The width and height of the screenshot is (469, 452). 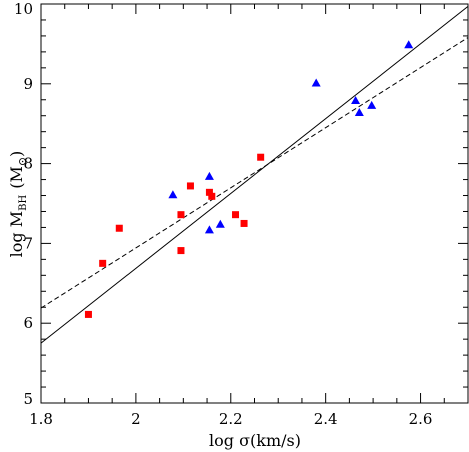 What do you see at coordinates (255, 440) in the screenshot?
I see `x-axis-label: log σ(km/s)` at bounding box center [255, 440].